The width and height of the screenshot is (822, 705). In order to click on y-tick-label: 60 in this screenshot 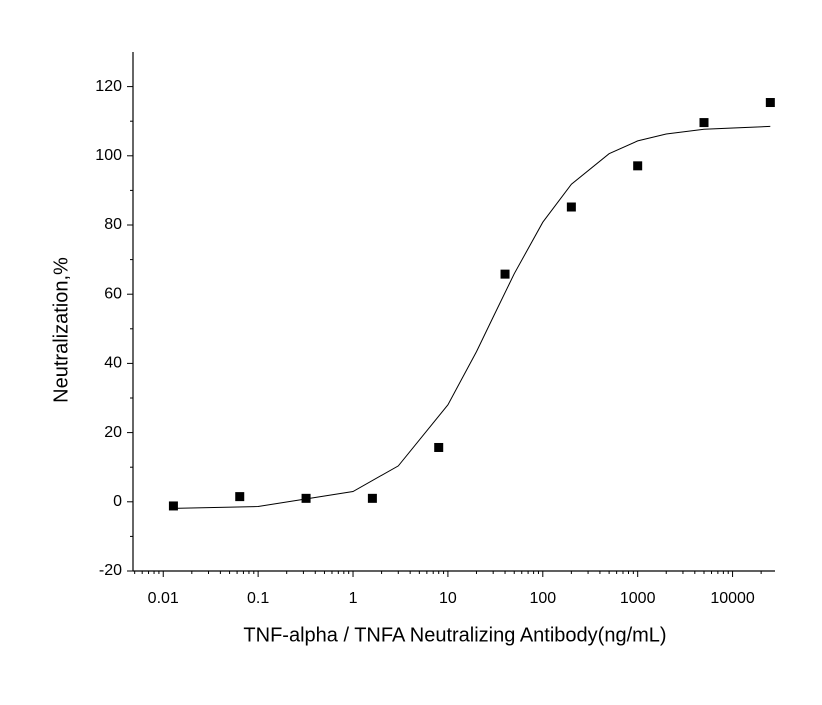, I will do `click(113, 293)`.